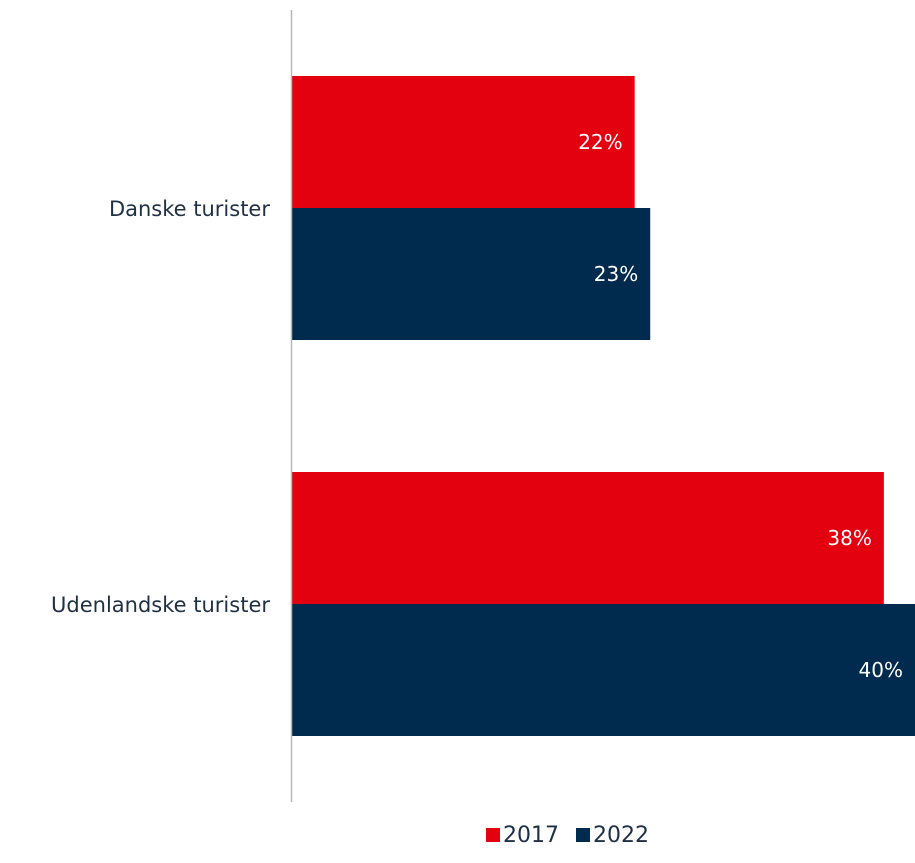 The image size is (915, 863). I want to click on data-label-2022-1: 40%, so click(881, 670).